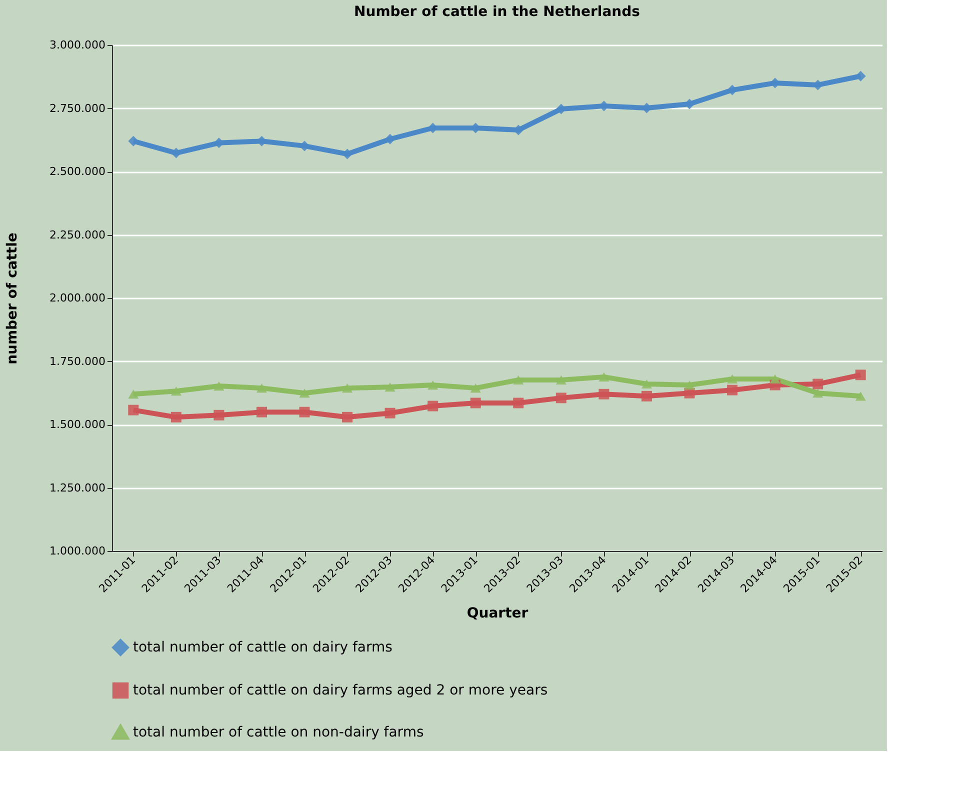  I want to click on y-tick-label: 3.000.000, so click(78, 45).